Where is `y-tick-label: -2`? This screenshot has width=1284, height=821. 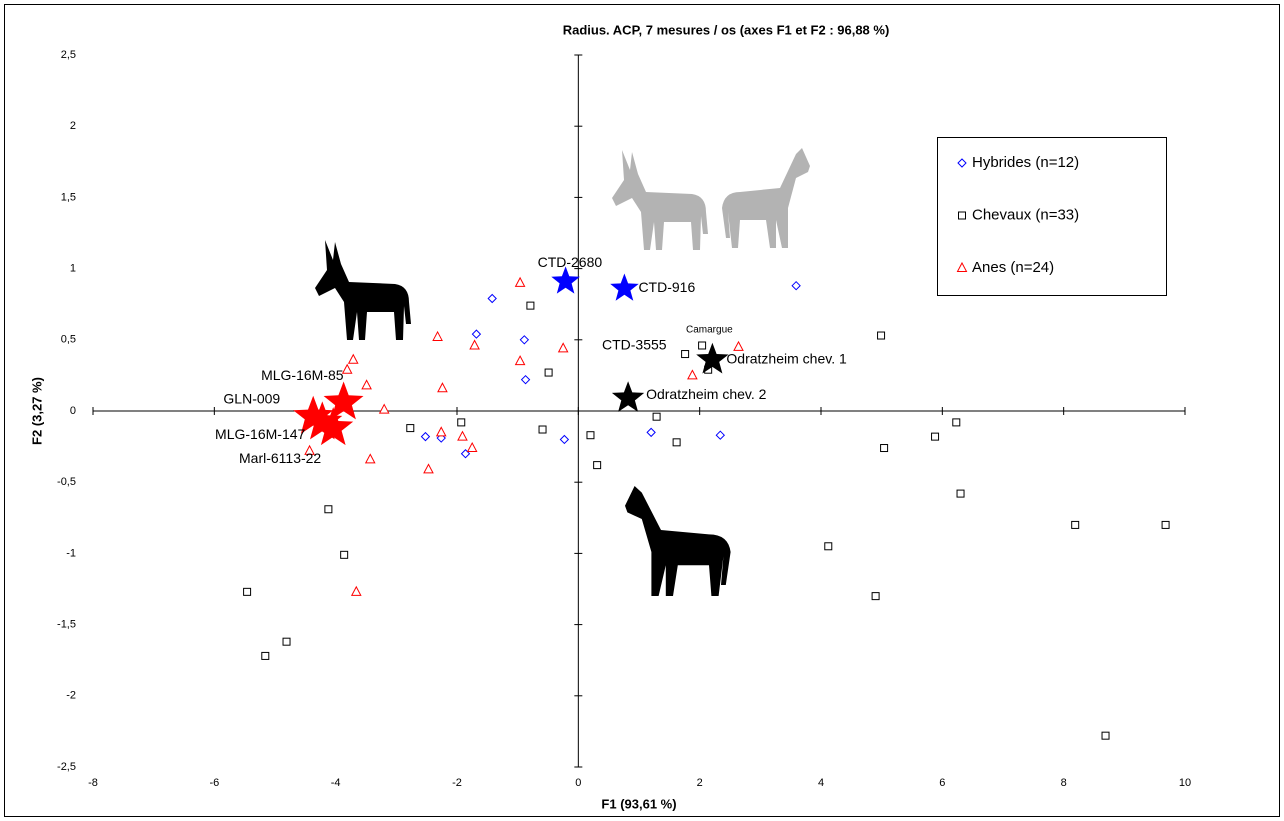
y-tick-label: -2 is located at coordinates (71, 696).